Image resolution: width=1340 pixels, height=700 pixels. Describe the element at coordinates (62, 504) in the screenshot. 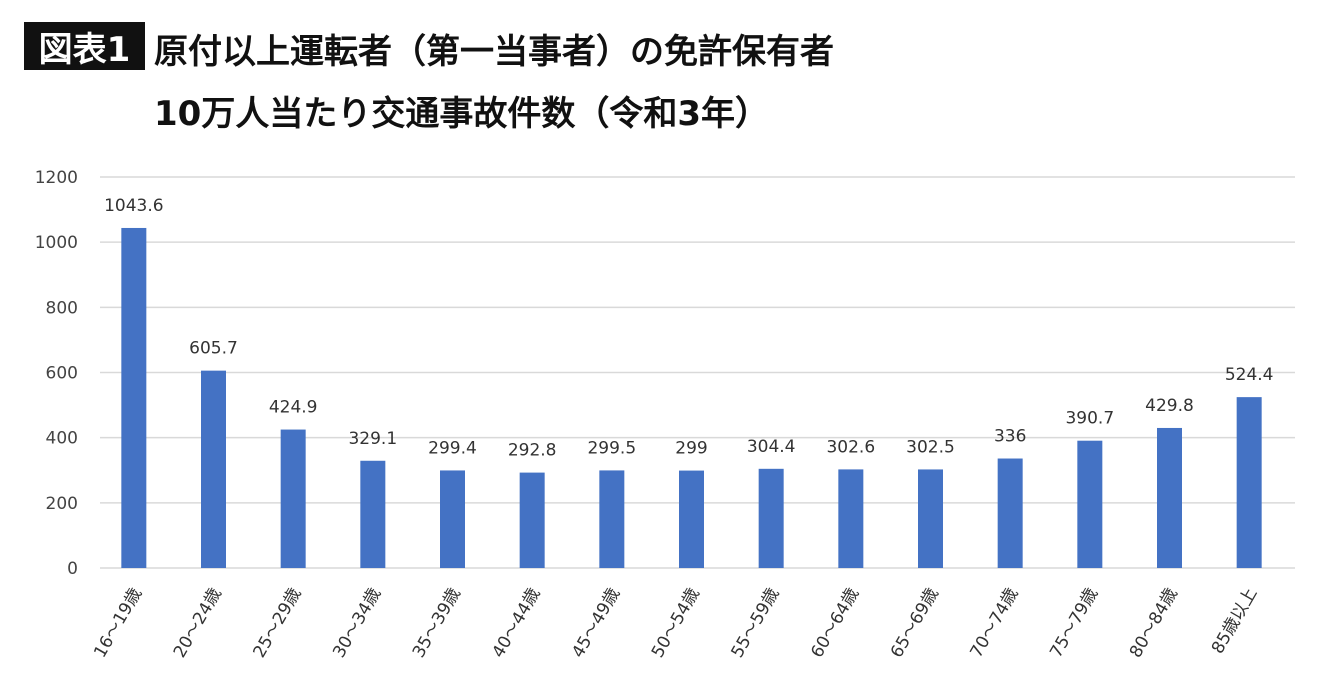

I see `y-tick-label: 200` at that location.